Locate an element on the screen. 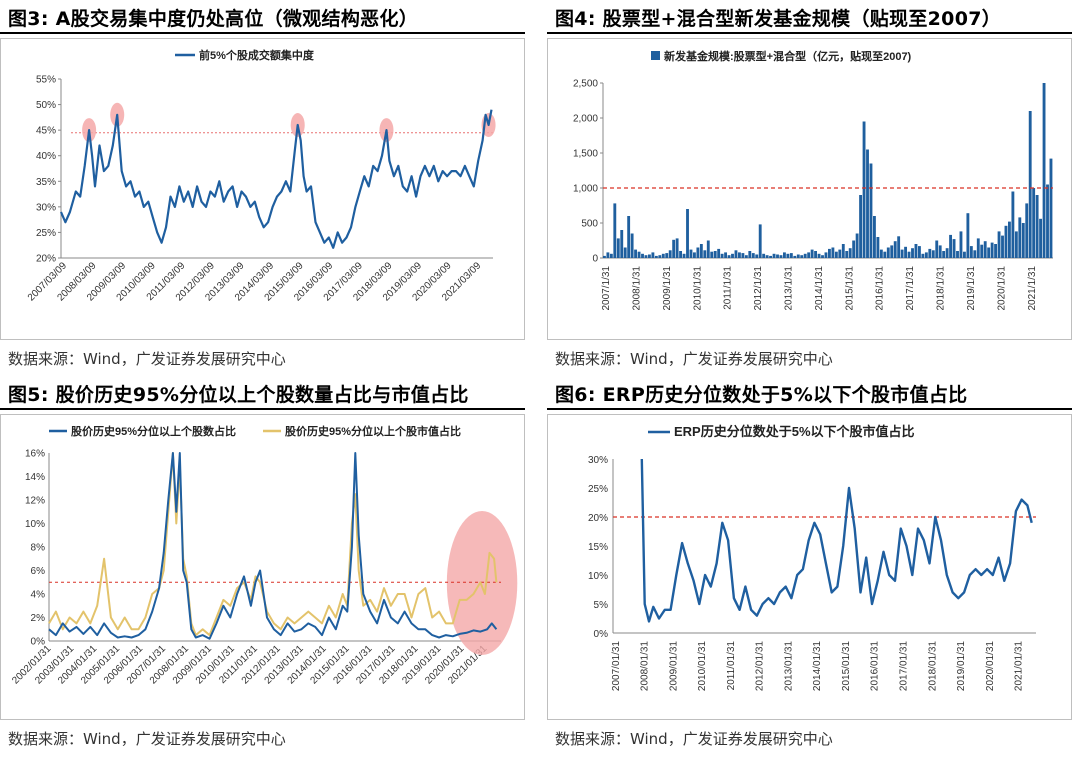 Image resolution: width=1080 pixels, height=758 pixels. fig3-source: 数据来源：Wind，广发证券发展研究中心 is located at coordinates (147, 359).